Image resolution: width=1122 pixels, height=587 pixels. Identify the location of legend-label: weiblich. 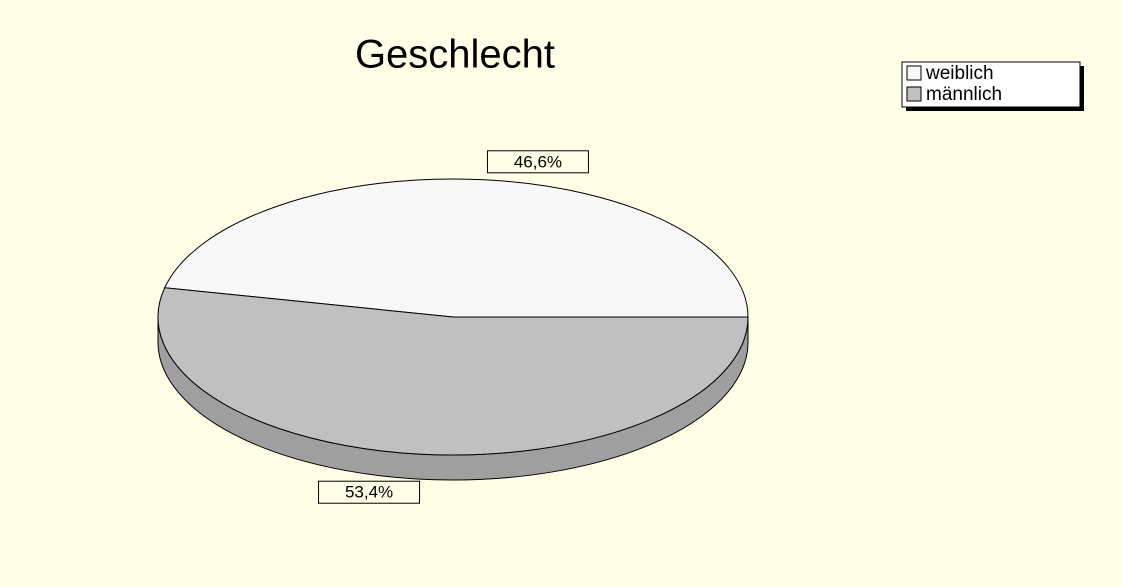
(959, 73).